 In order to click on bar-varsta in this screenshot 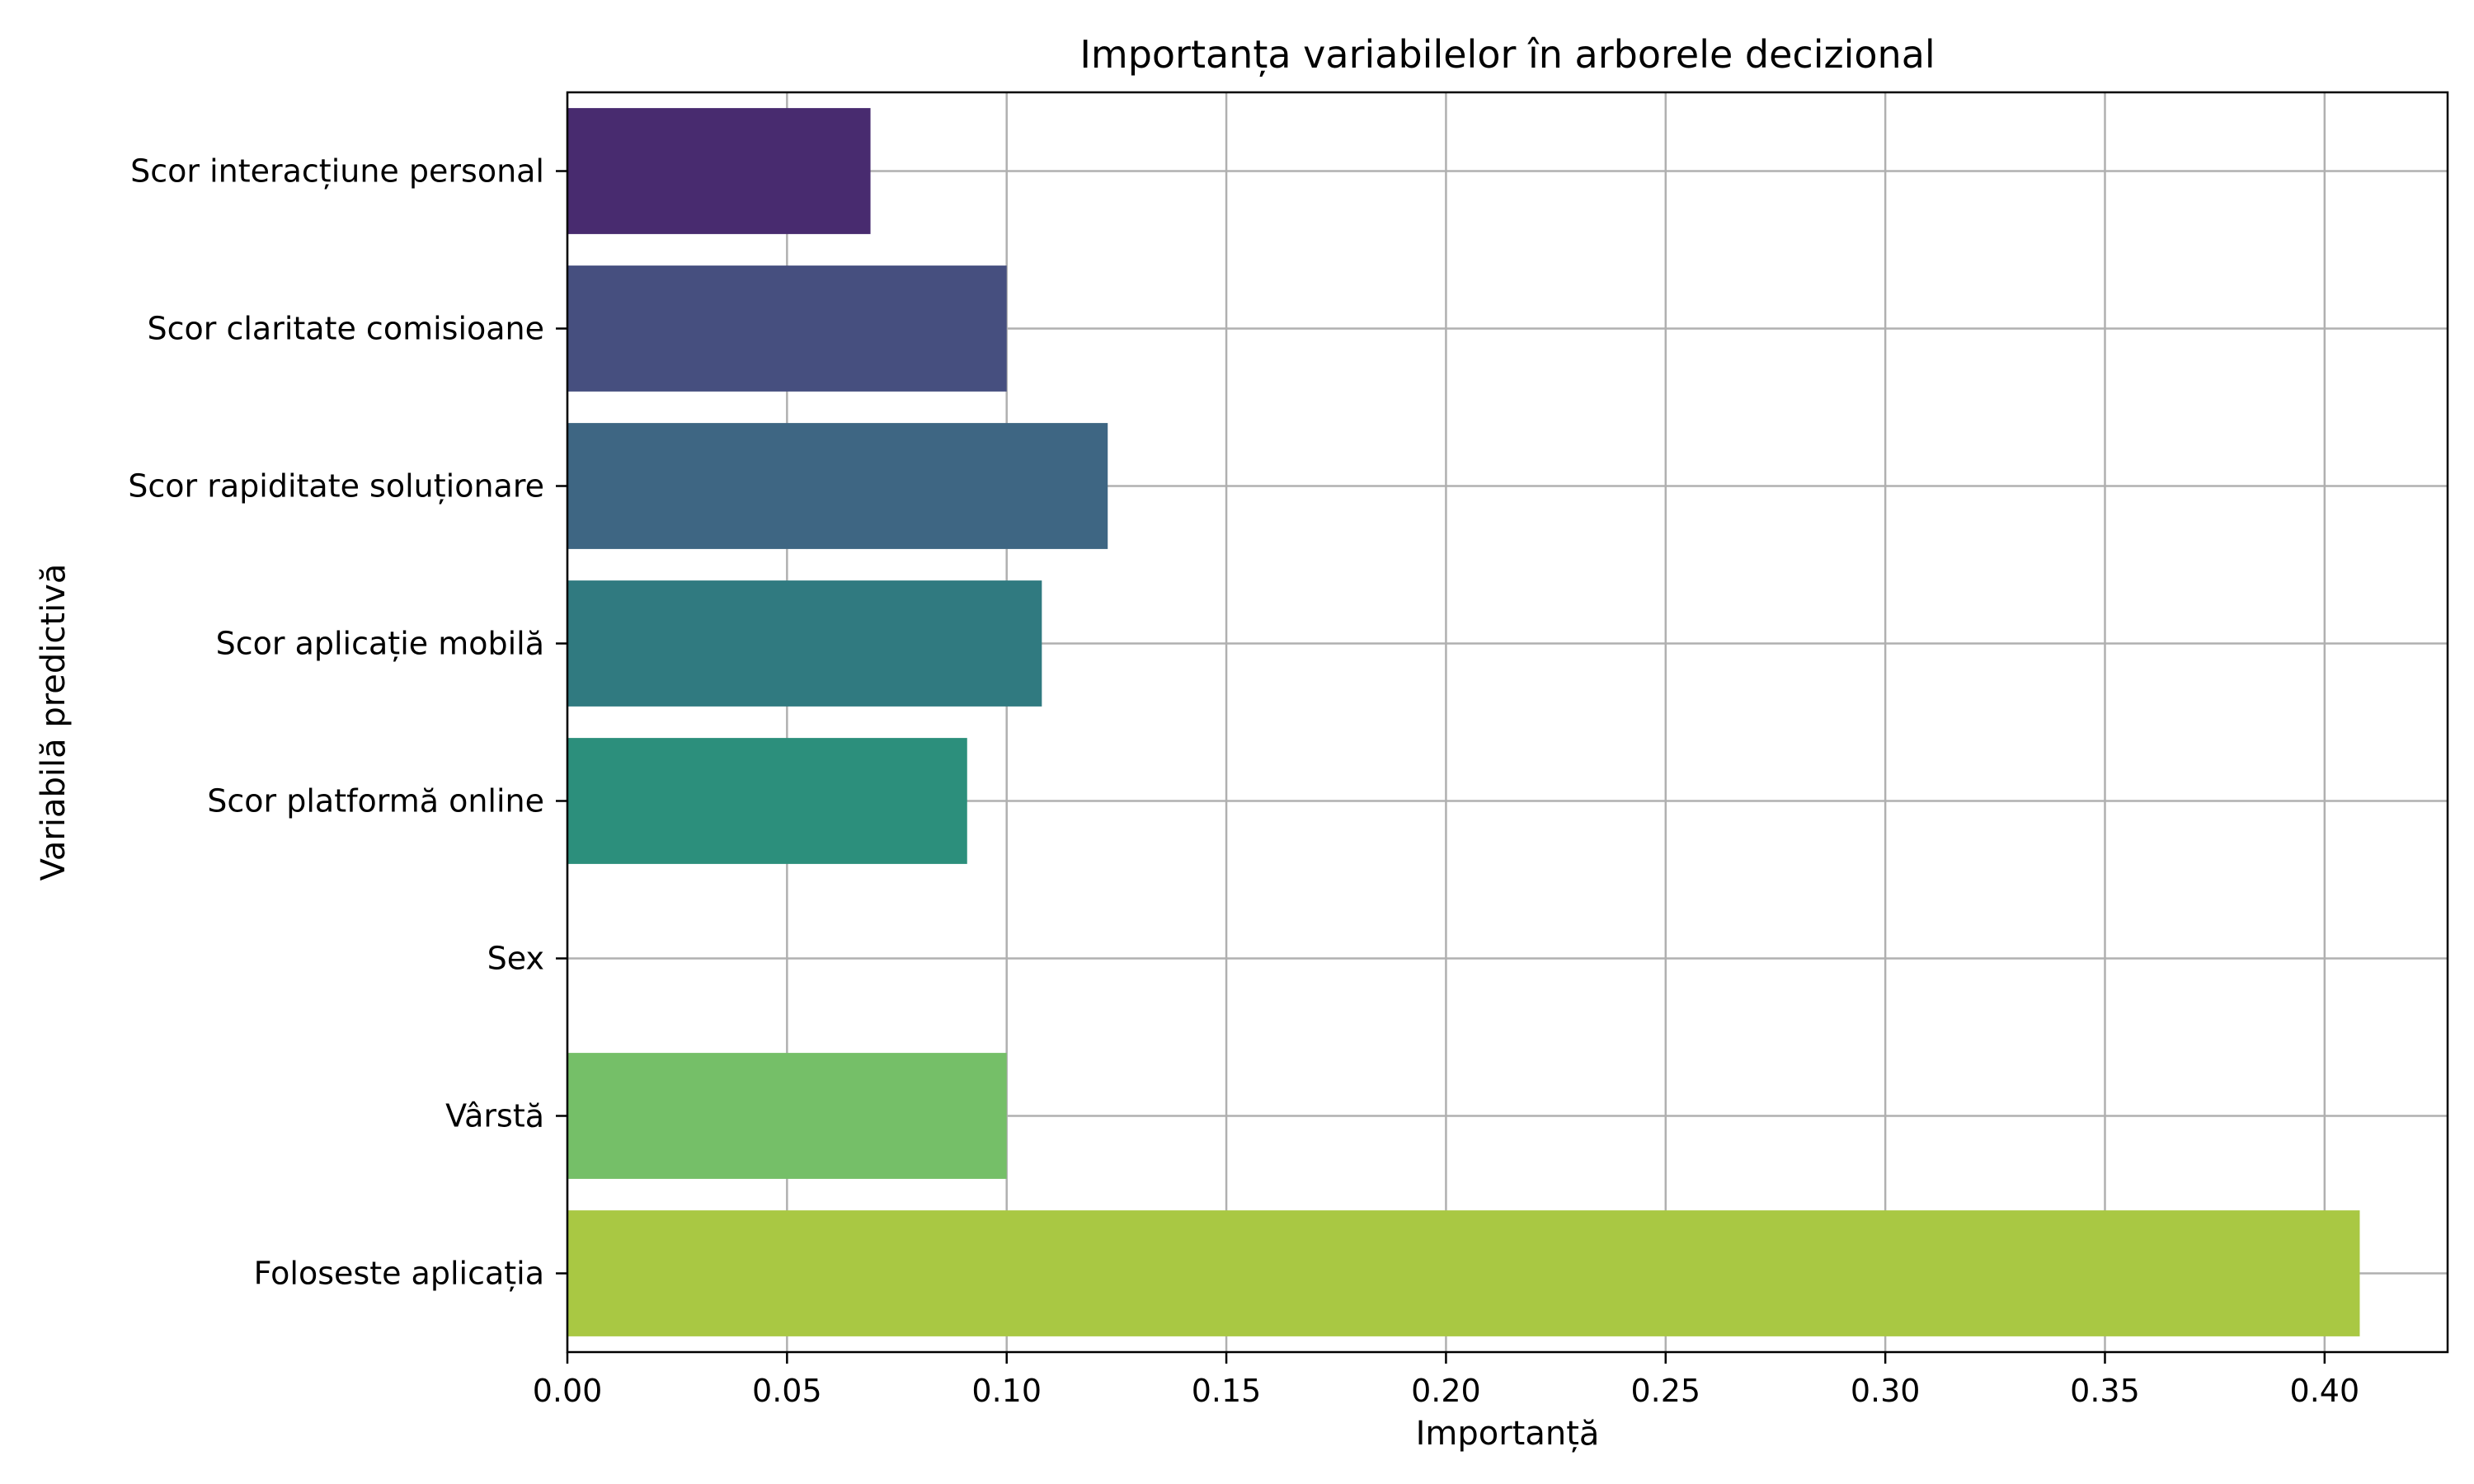, I will do `click(787, 1116)`.